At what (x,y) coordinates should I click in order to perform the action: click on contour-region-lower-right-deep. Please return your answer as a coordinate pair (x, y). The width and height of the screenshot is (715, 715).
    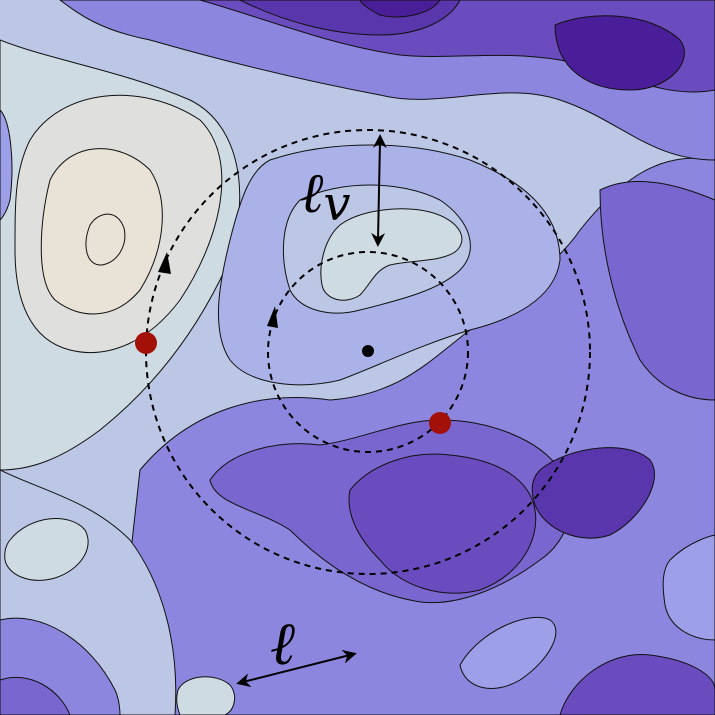
    Looking at the image, I should click on (593, 493).